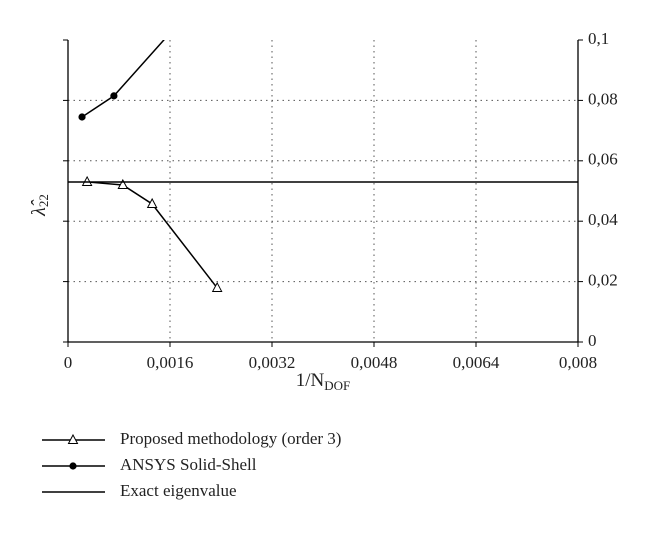 The image size is (660, 536). I want to click on legend-label: Exact eigenvalue, so click(178, 490).